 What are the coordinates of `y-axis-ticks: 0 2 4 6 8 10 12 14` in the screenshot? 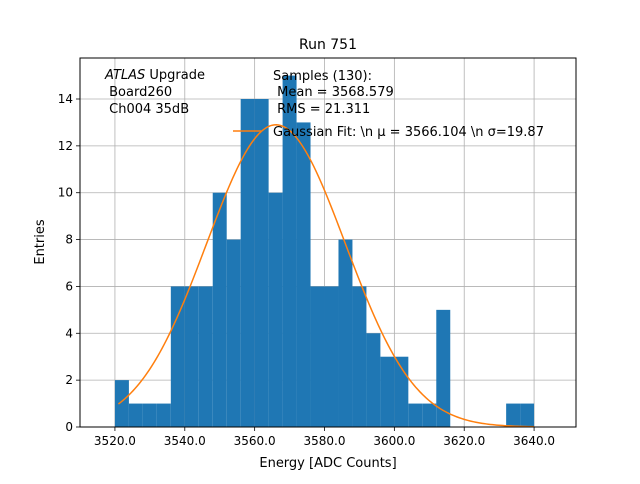 It's located at (69, 263).